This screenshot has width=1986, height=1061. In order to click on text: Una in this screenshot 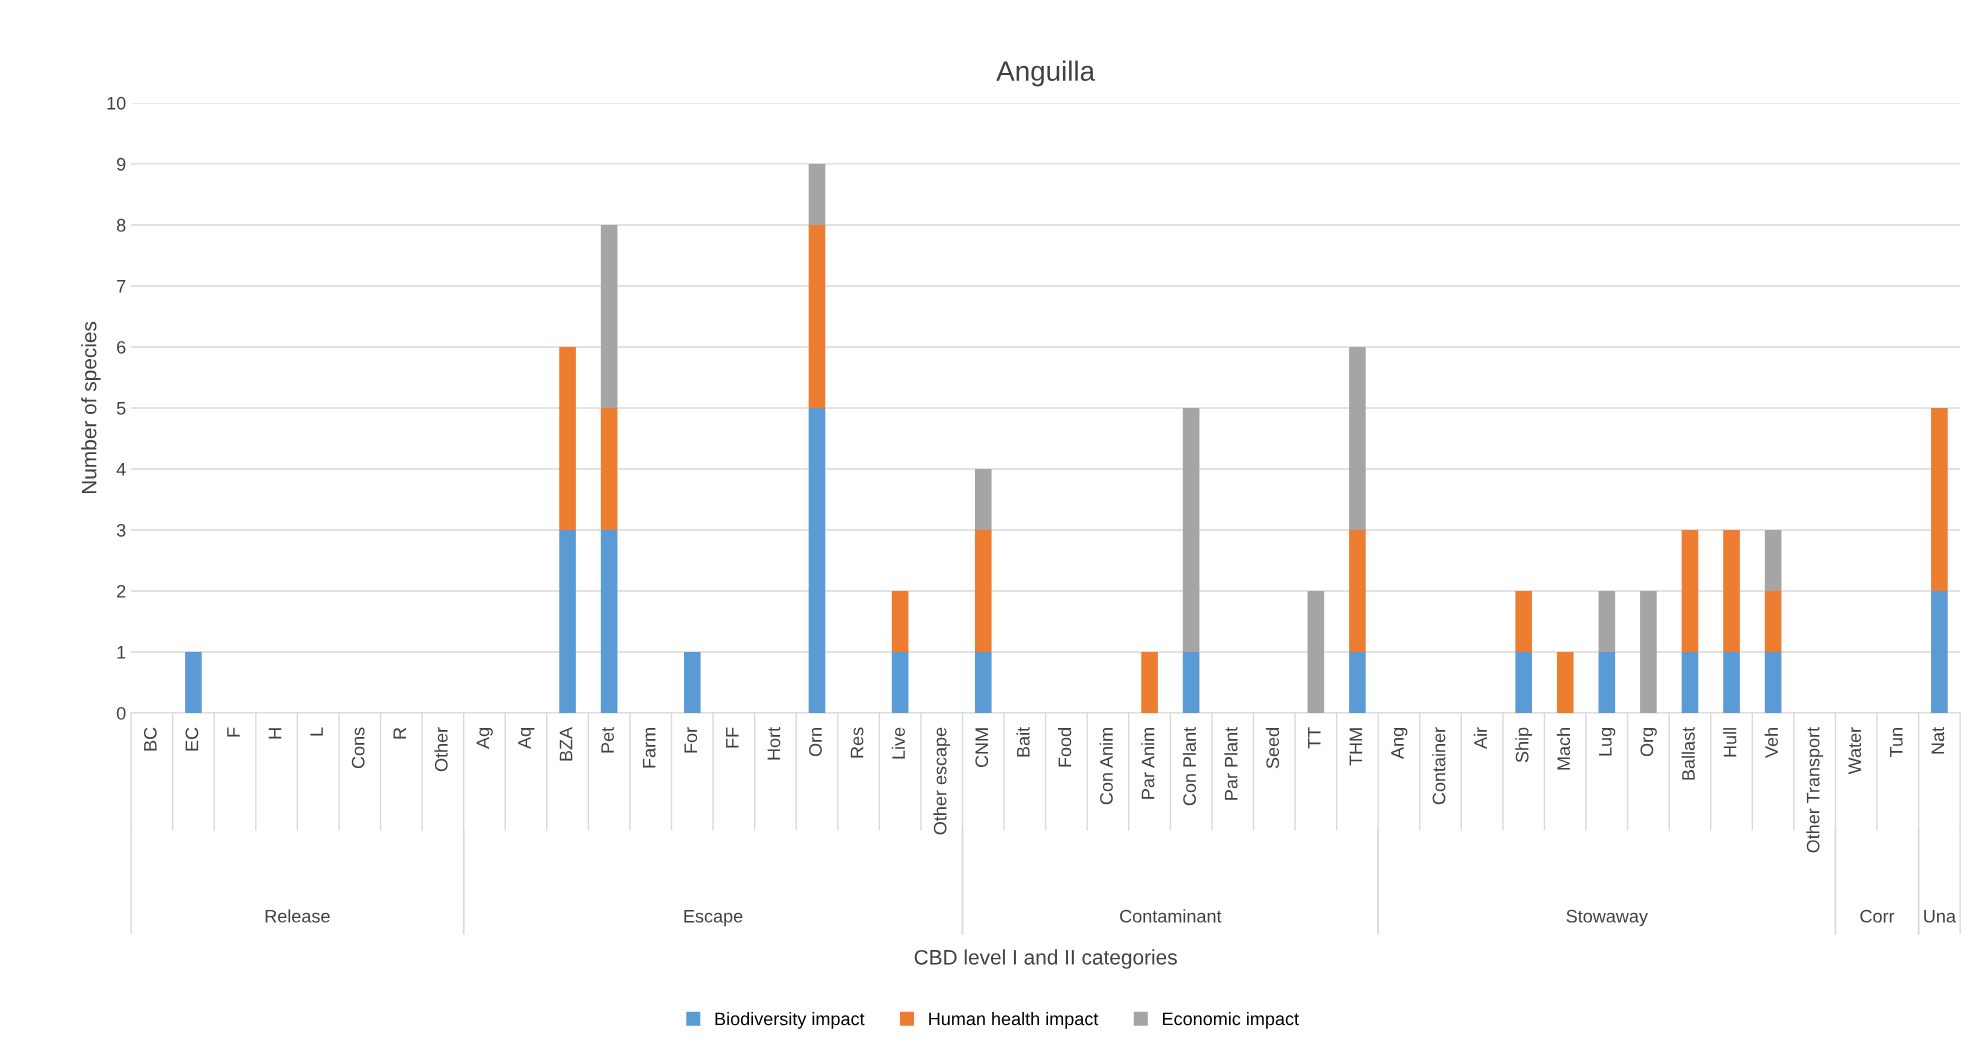, I will do `click(1940, 916)`.